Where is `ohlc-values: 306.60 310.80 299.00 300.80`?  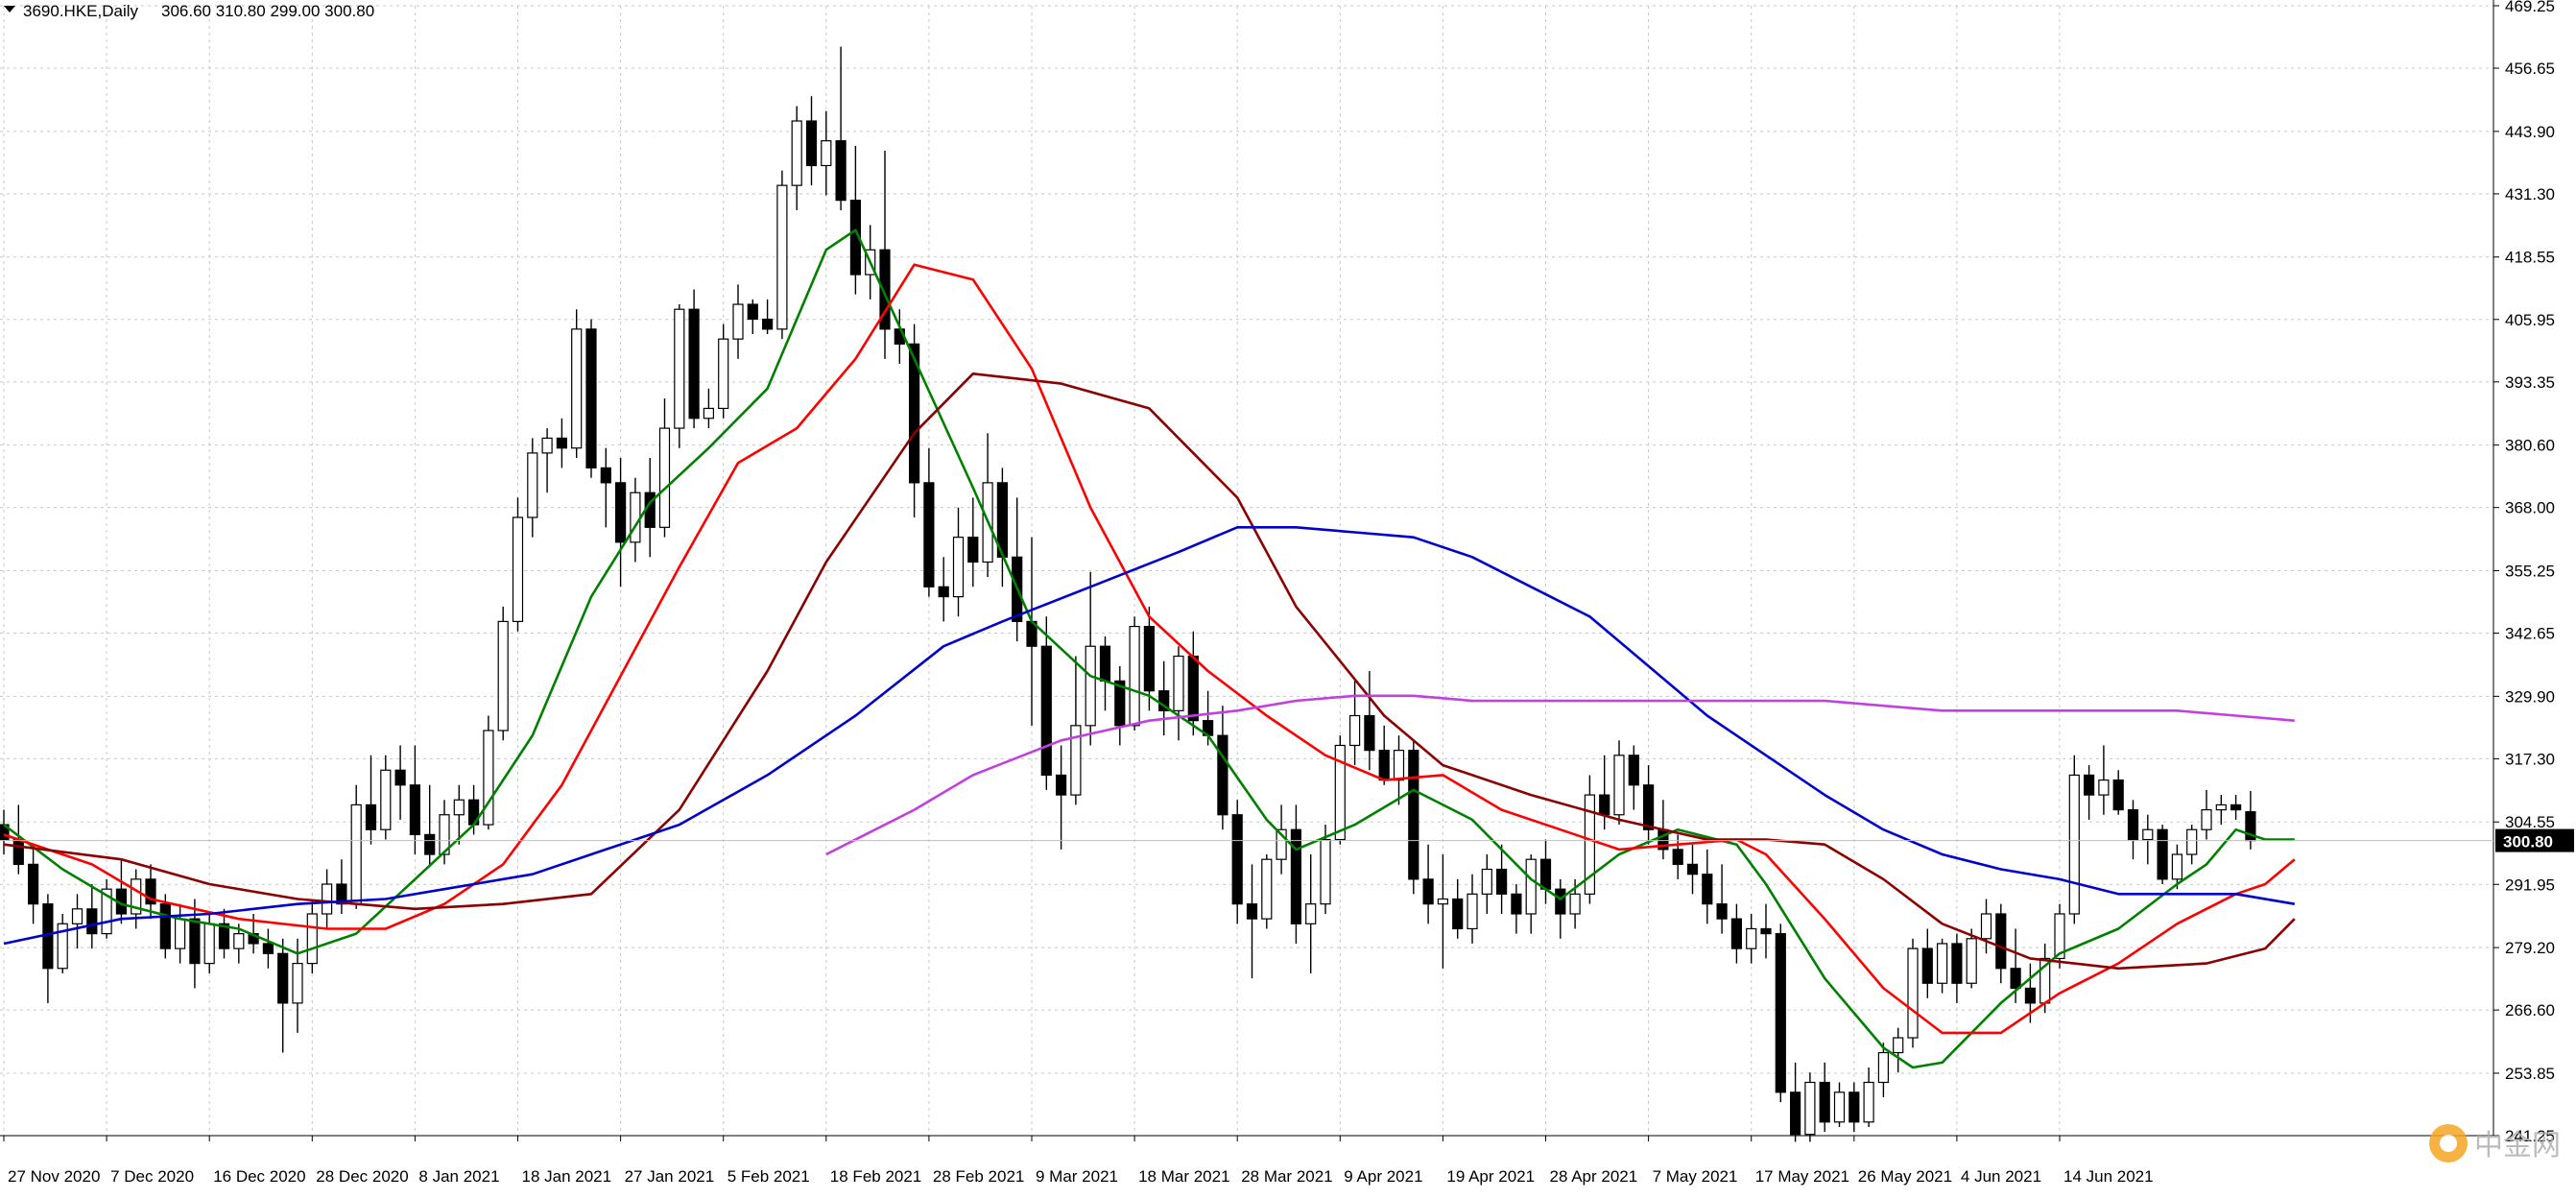 ohlc-values: 306.60 310.80 299.00 300.80 is located at coordinates (267, 11).